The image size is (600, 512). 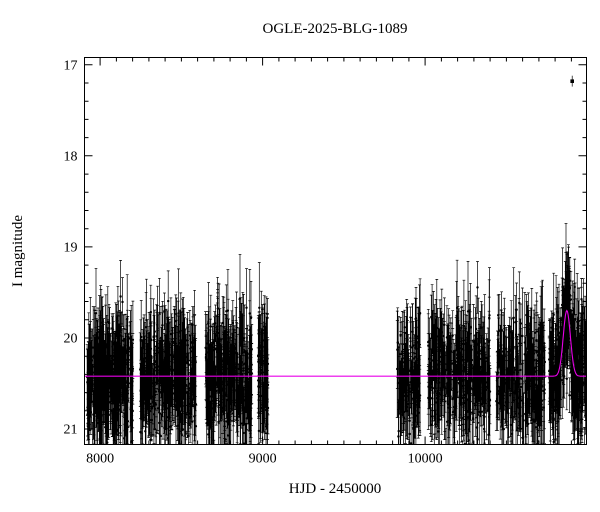 What do you see at coordinates (100, 459) in the screenshot?
I see `x-tick-label: 8000` at bounding box center [100, 459].